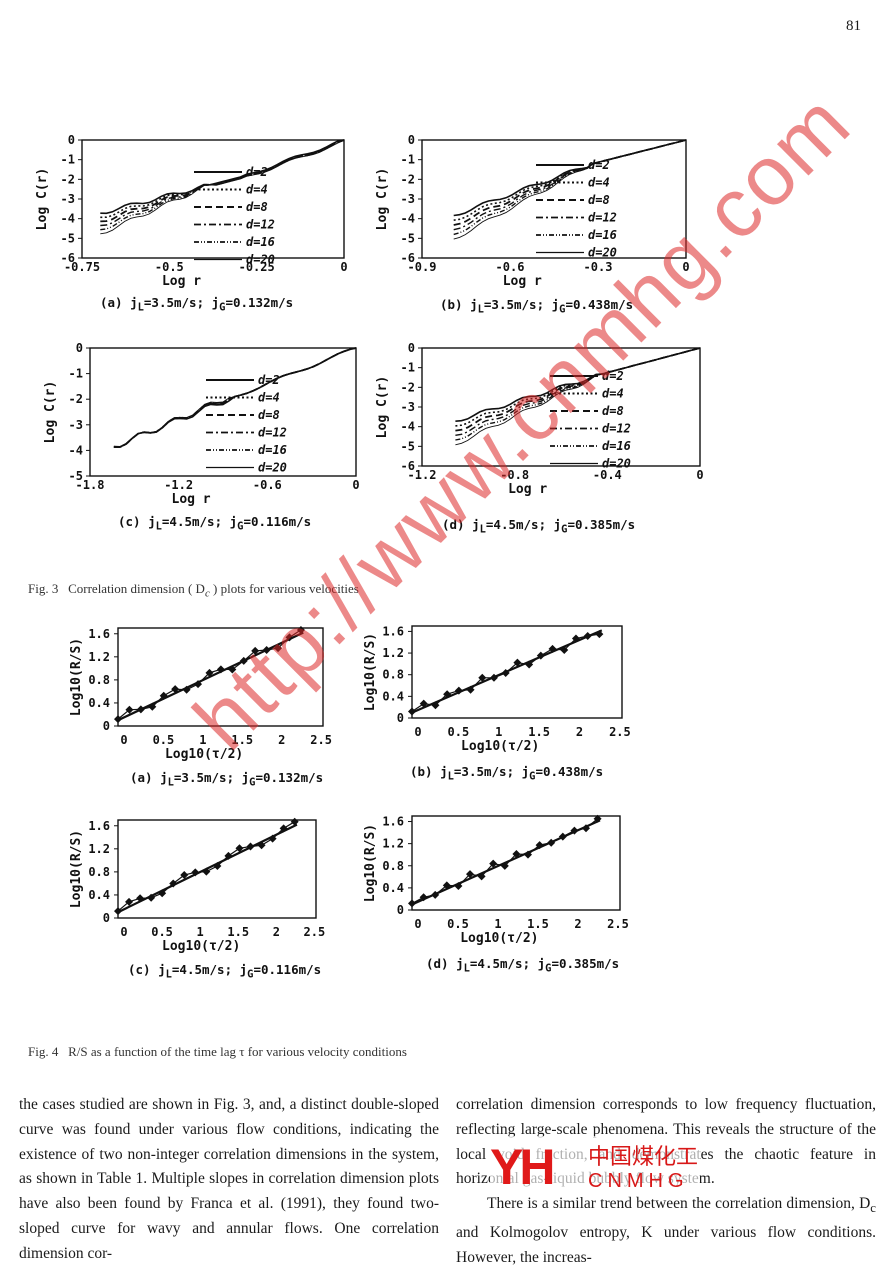 The width and height of the screenshot is (893, 1283). Describe the element at coordinates (99, 634) in the screenshot. I see `y-tick-label: 1.6` at that location.